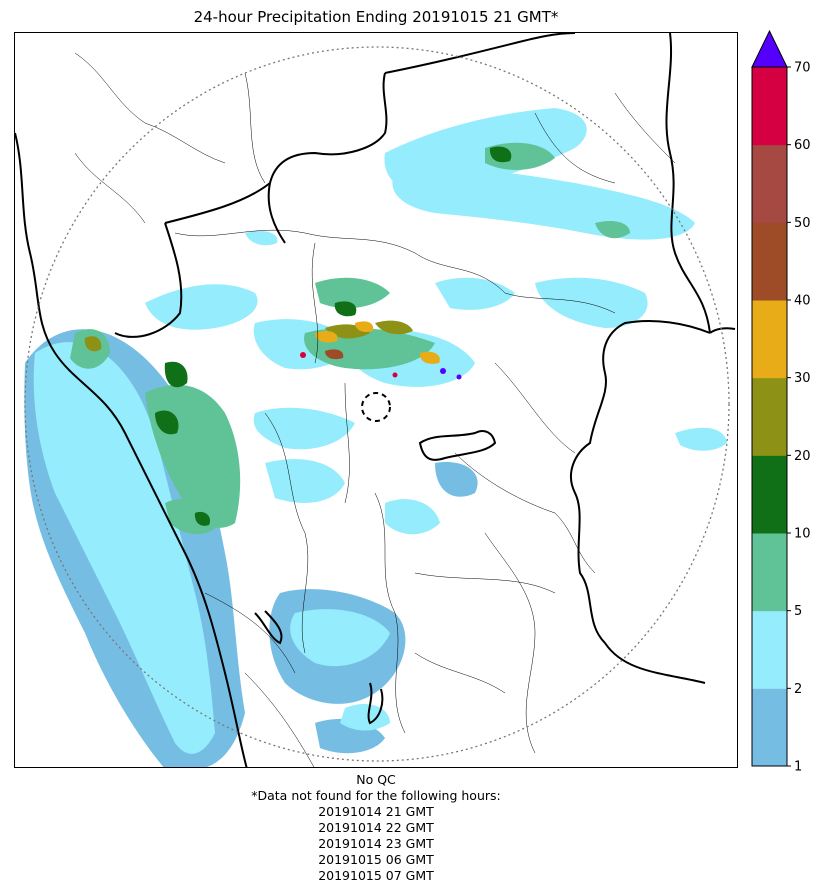 The width and height of the screenshot is (825, 894). Describe the element at coordinates (376, 407) in the screenshot. I see `radar-site-marker` at that location.